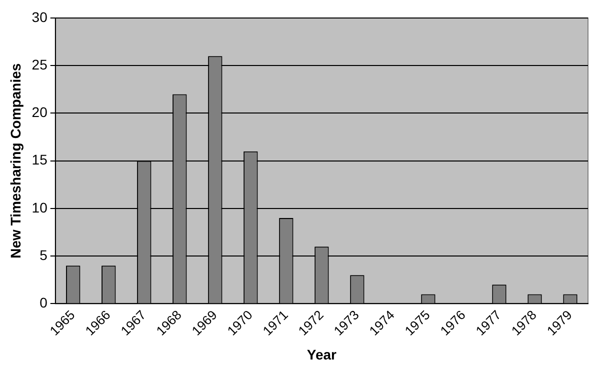  Describe the element at coordinates (40, 160) in the screenshot. I see `y-tick-label: 15` at that location.